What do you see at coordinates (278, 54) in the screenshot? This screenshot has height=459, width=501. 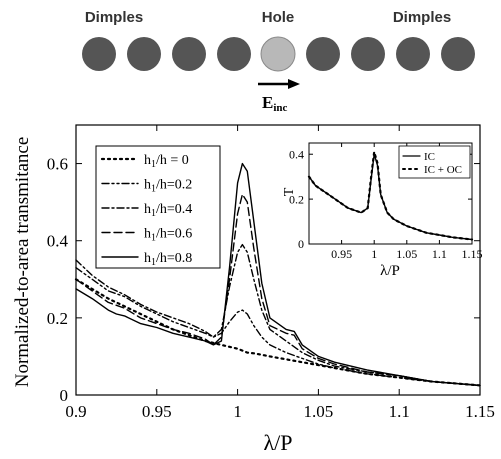 I see `hole-circle` at bounding box center [278, 54].